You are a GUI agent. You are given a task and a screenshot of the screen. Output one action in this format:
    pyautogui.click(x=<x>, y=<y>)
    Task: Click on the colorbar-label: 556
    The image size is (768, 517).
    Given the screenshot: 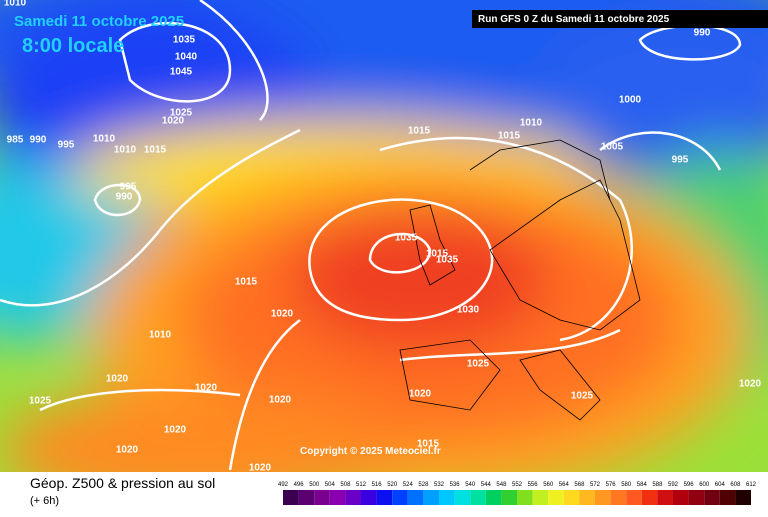 What is the action you would take?
    pyautogui.click(x=533, y=485)
    